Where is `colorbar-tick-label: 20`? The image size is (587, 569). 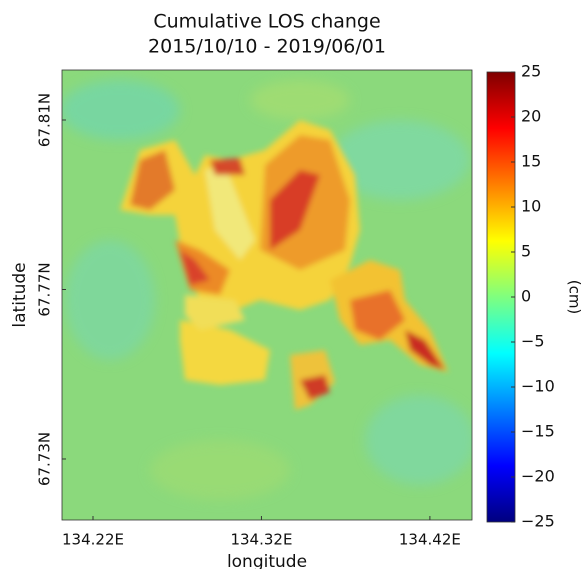 colorbar-tick-label: 20 is located at coordinates (531, 116).